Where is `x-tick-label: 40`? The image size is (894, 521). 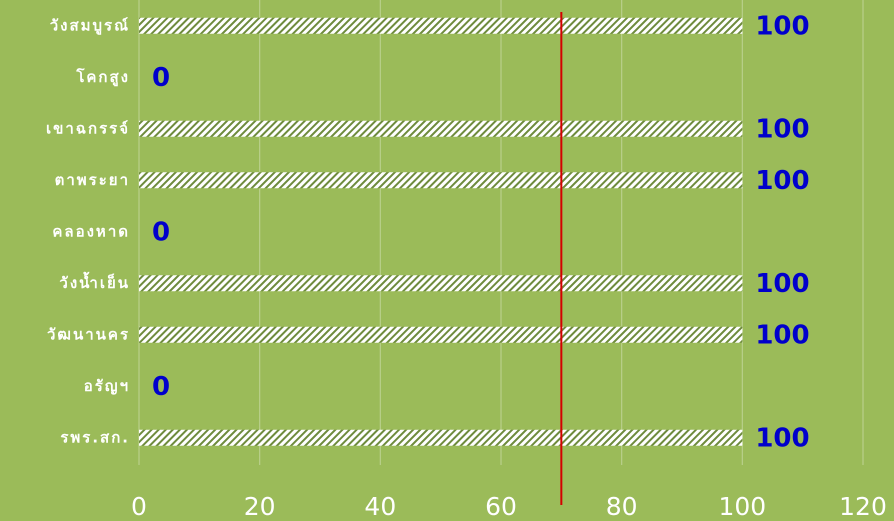
x-tick-label: 40 is located at coordinates (380, 506).